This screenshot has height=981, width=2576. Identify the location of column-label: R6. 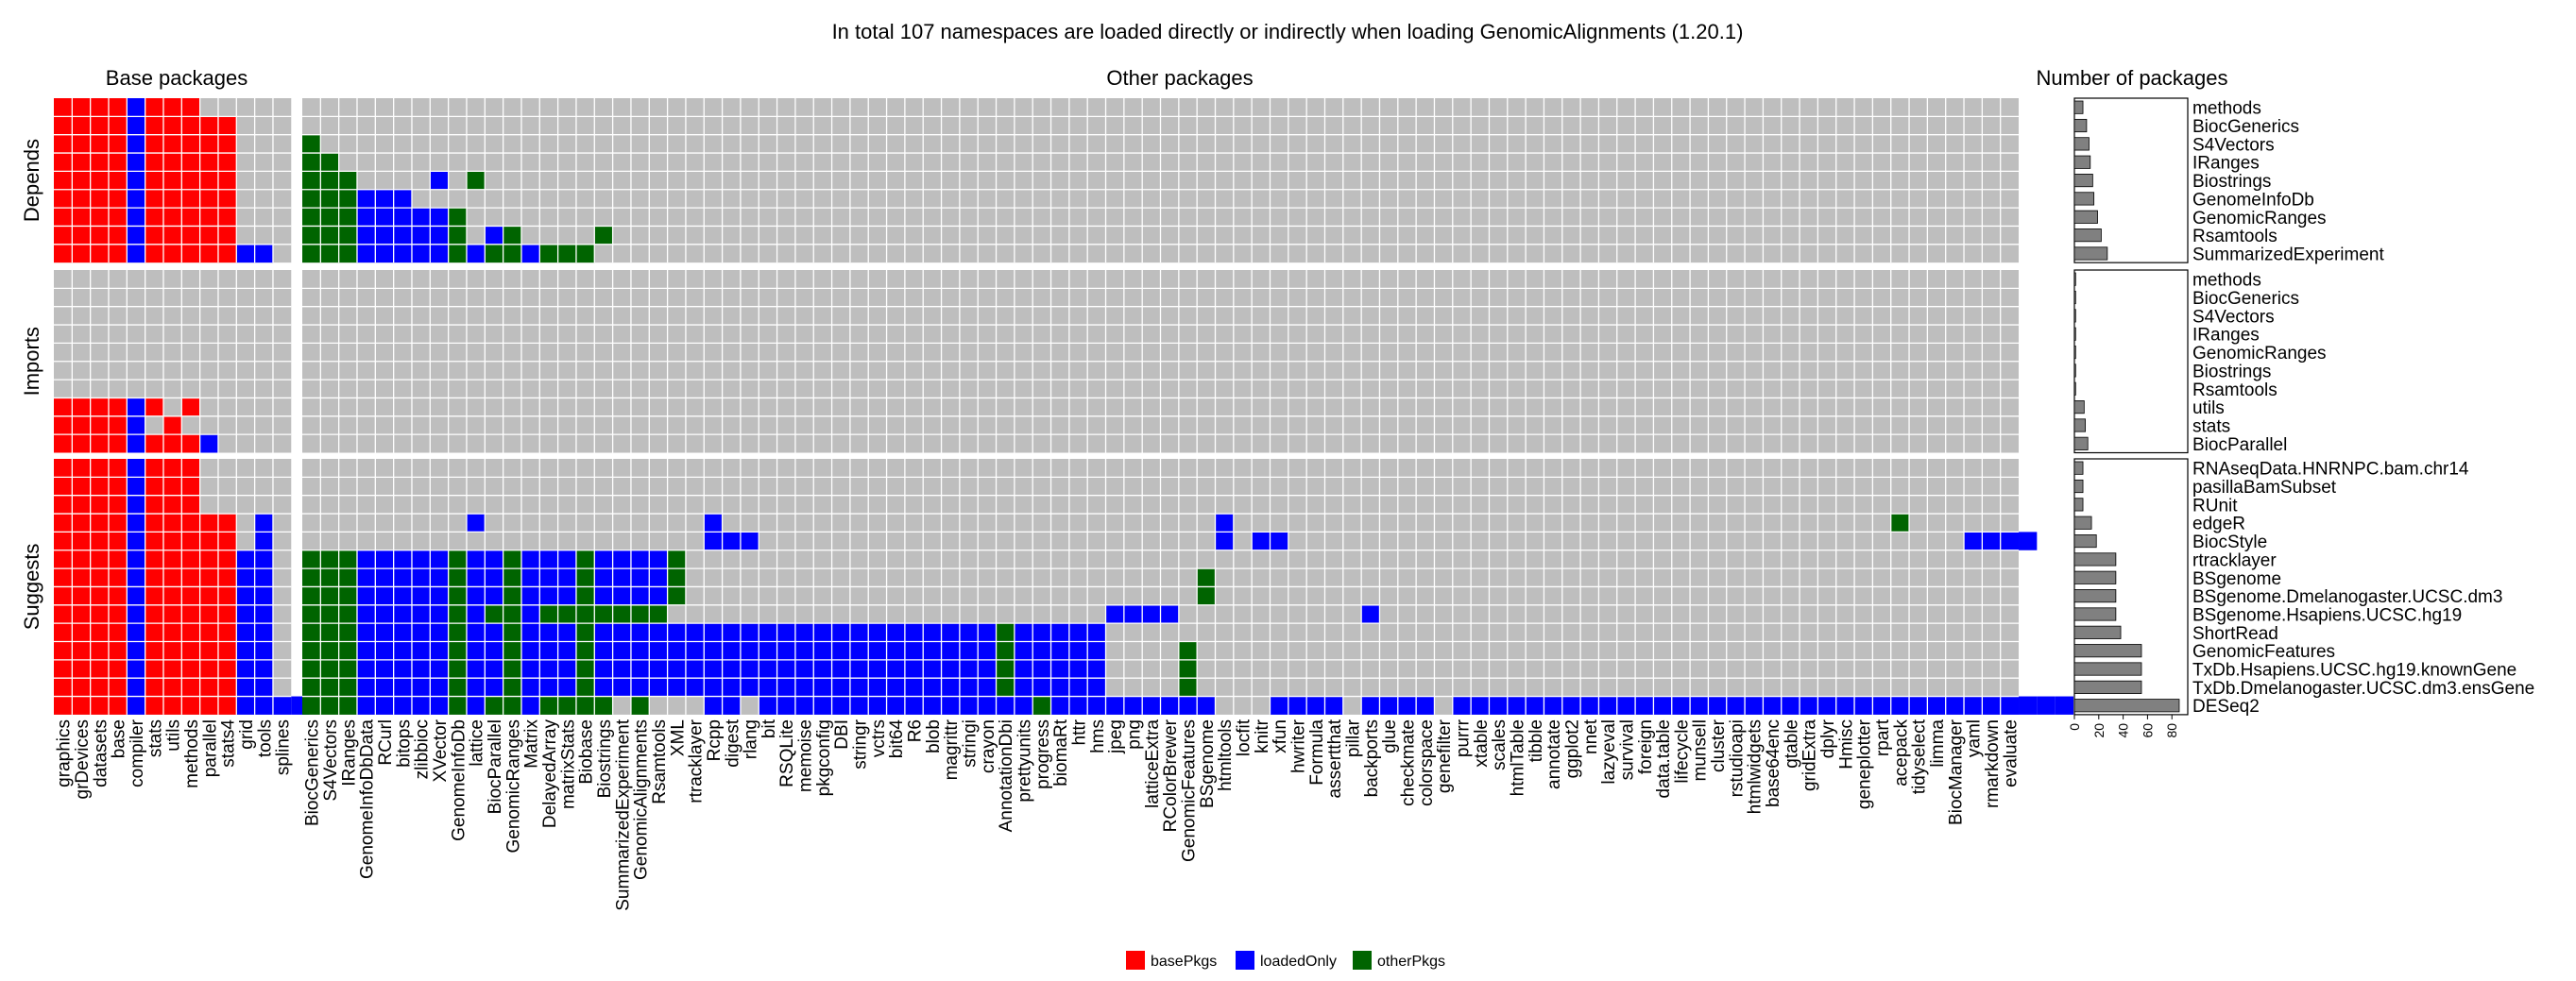
(916, 731).